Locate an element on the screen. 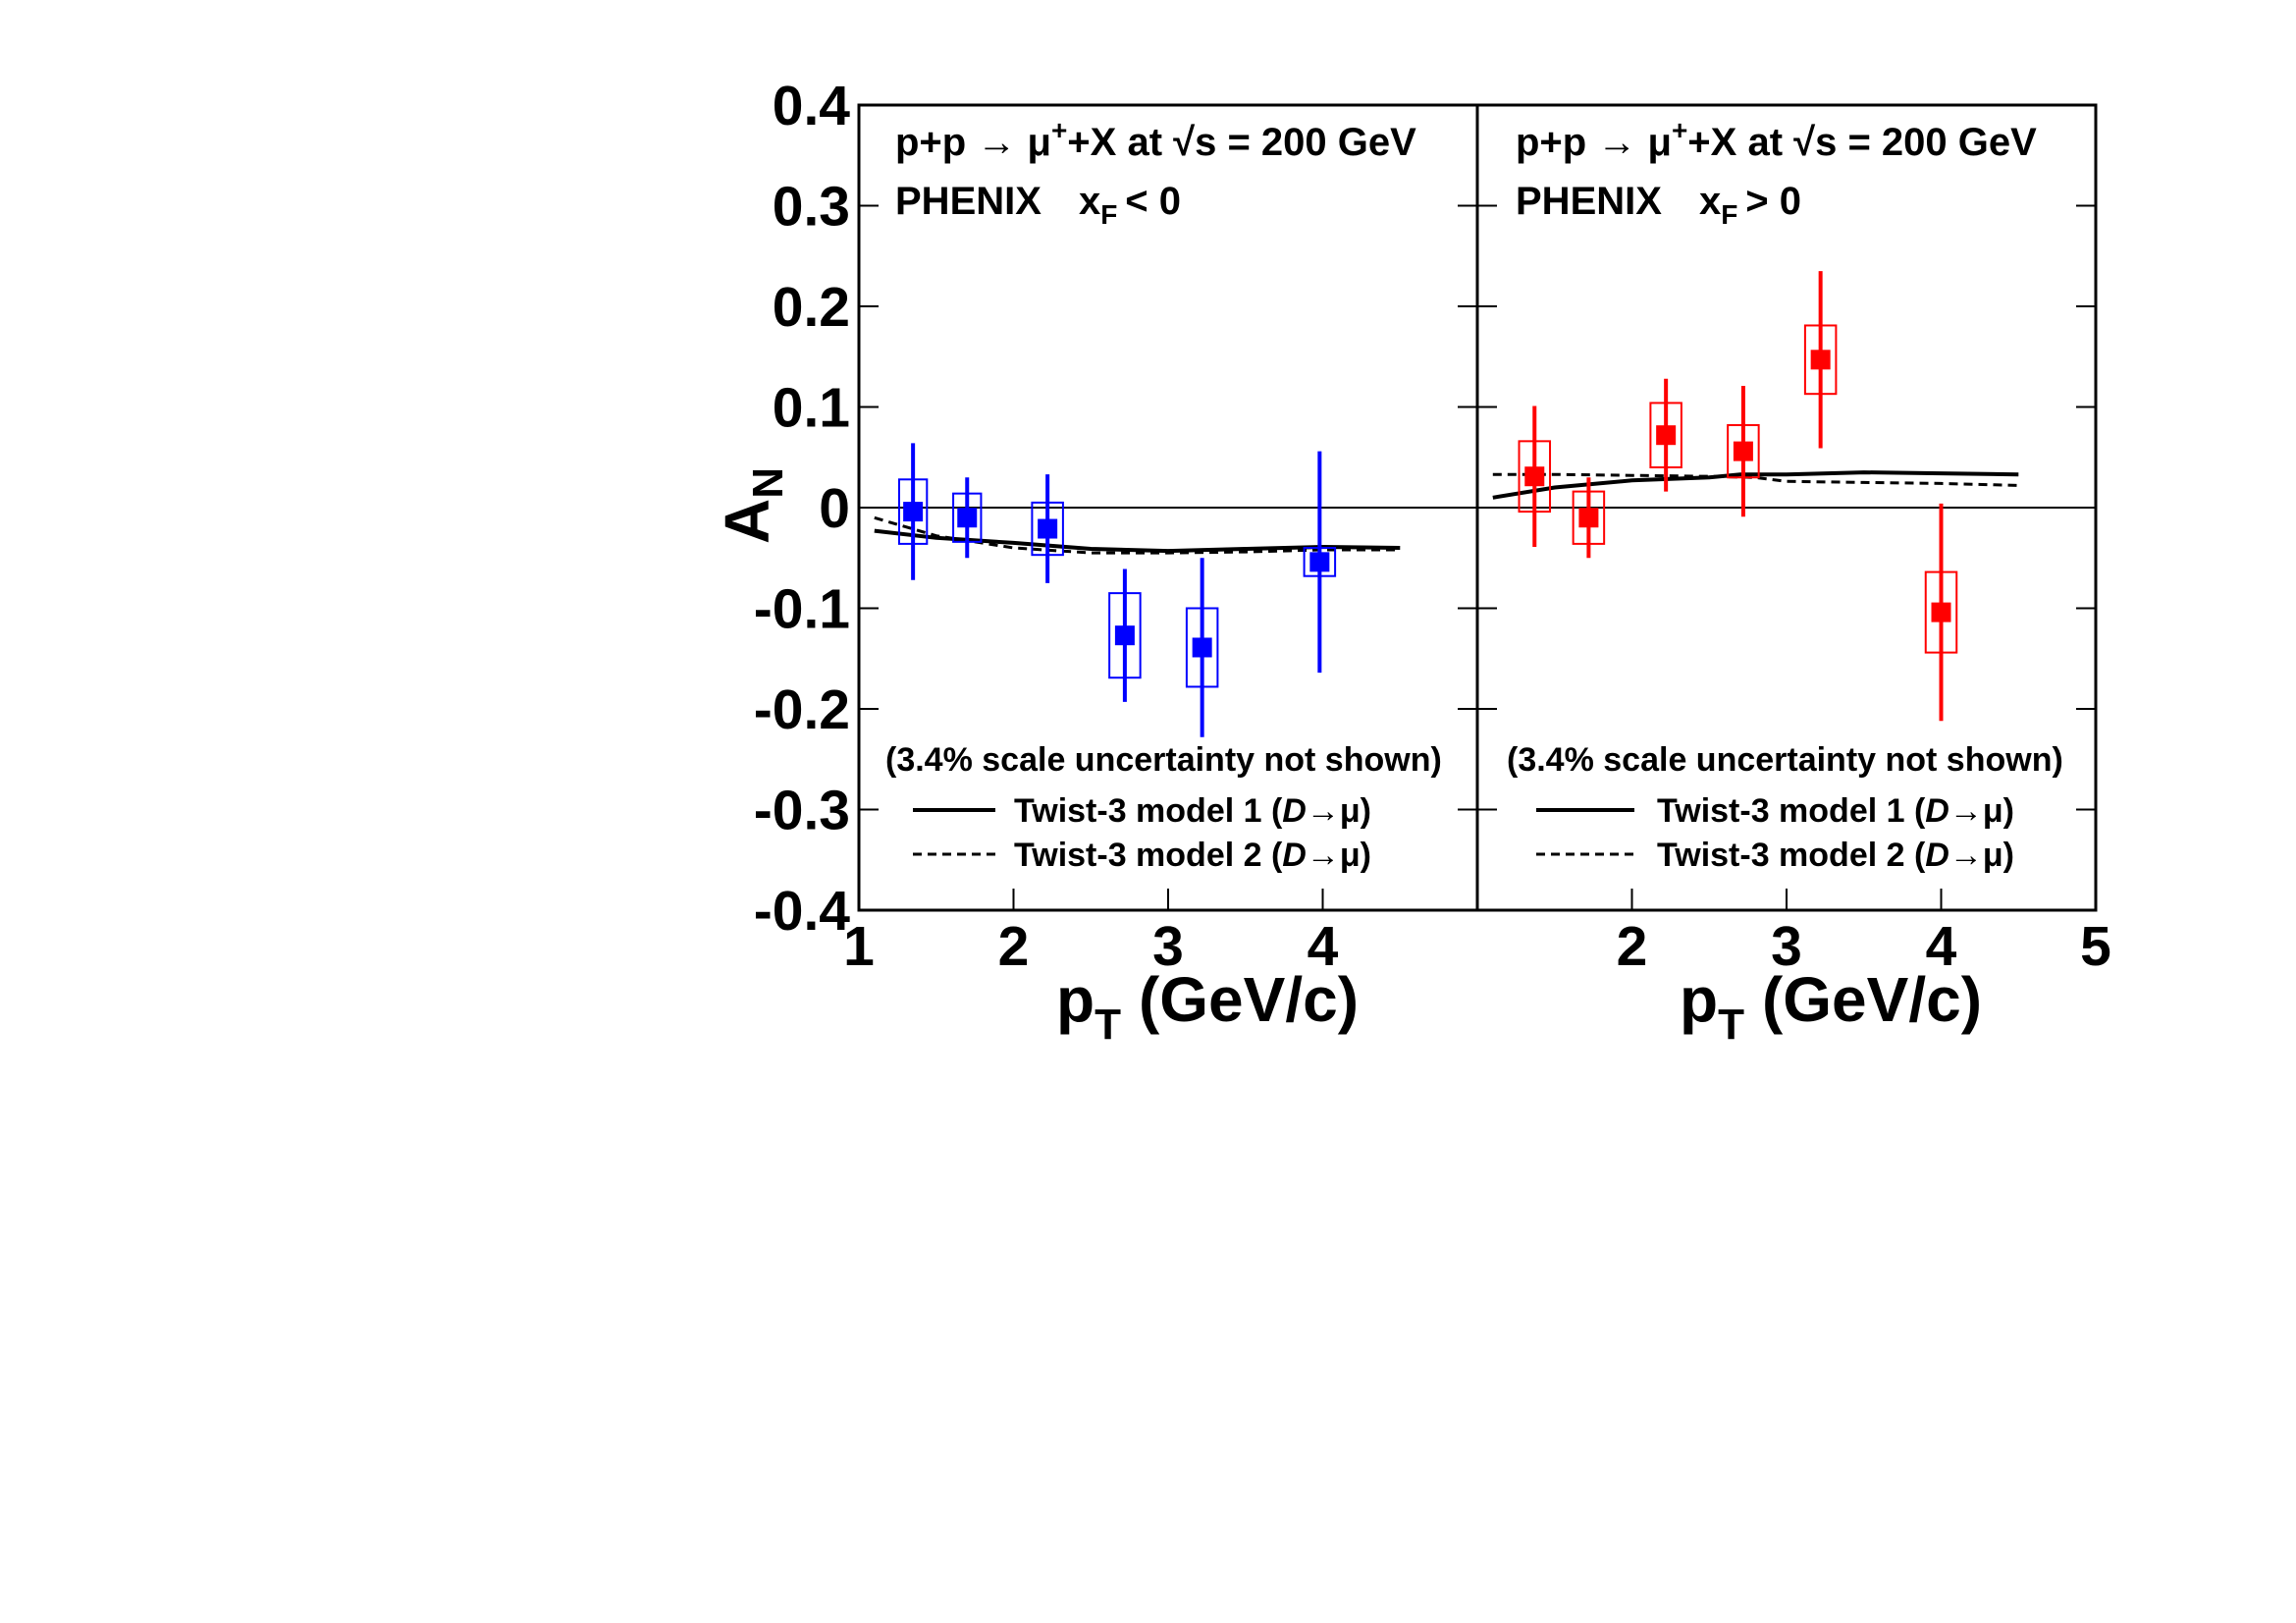 This screenshot has height=1623, width=2296. panel-left-experiment-label: PHENIX xF < 0 is located at coordinates (1038, 205).